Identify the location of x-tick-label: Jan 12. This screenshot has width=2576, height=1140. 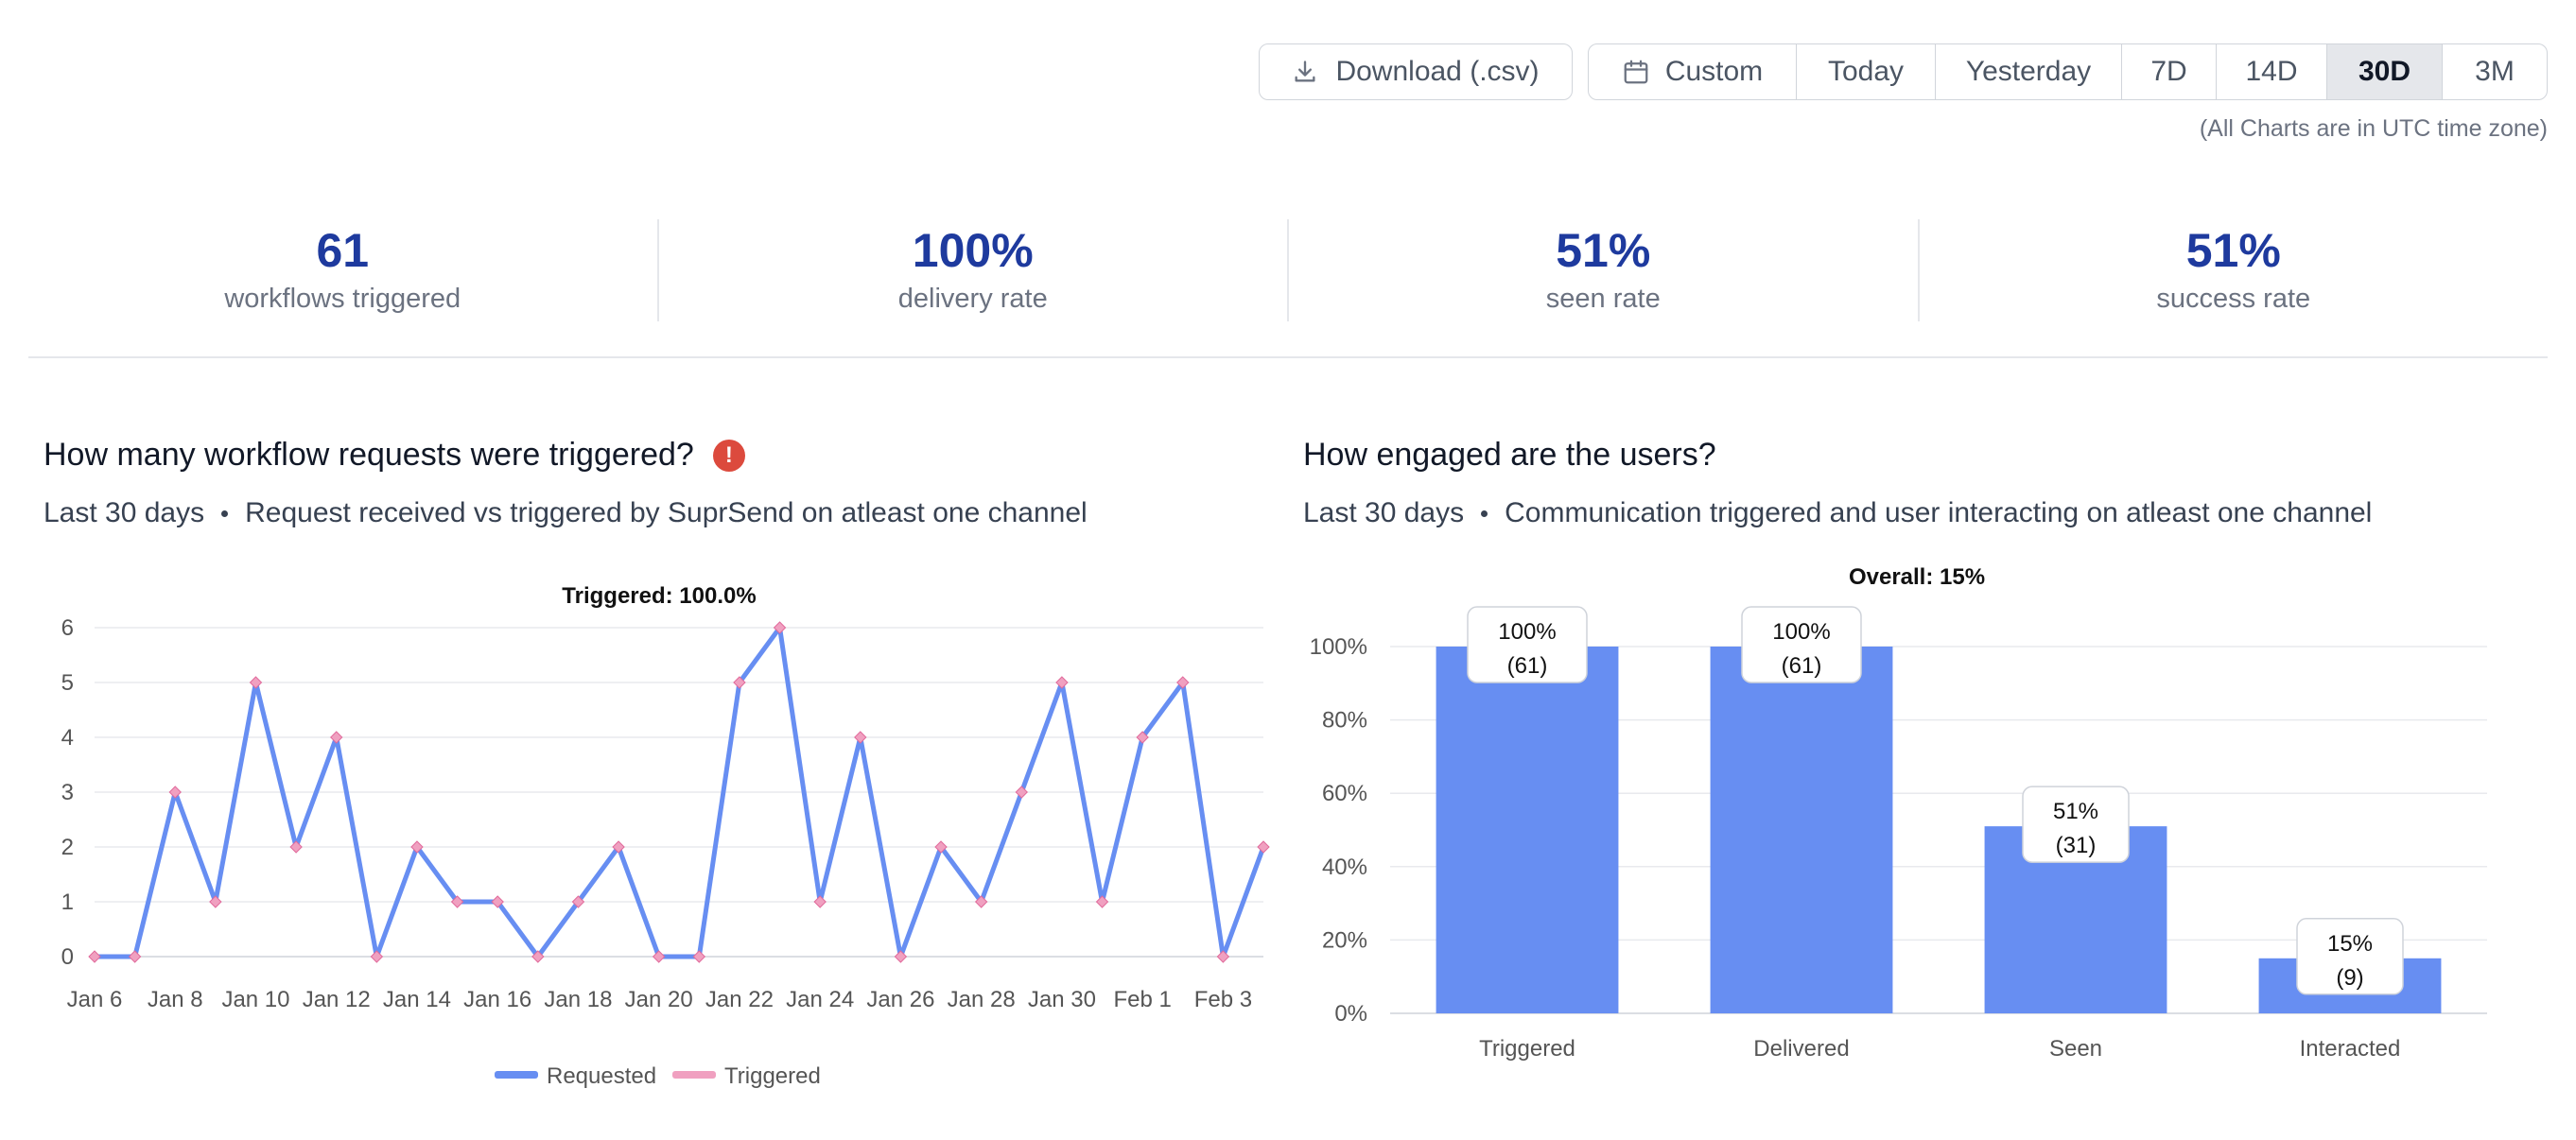
(337, 999).